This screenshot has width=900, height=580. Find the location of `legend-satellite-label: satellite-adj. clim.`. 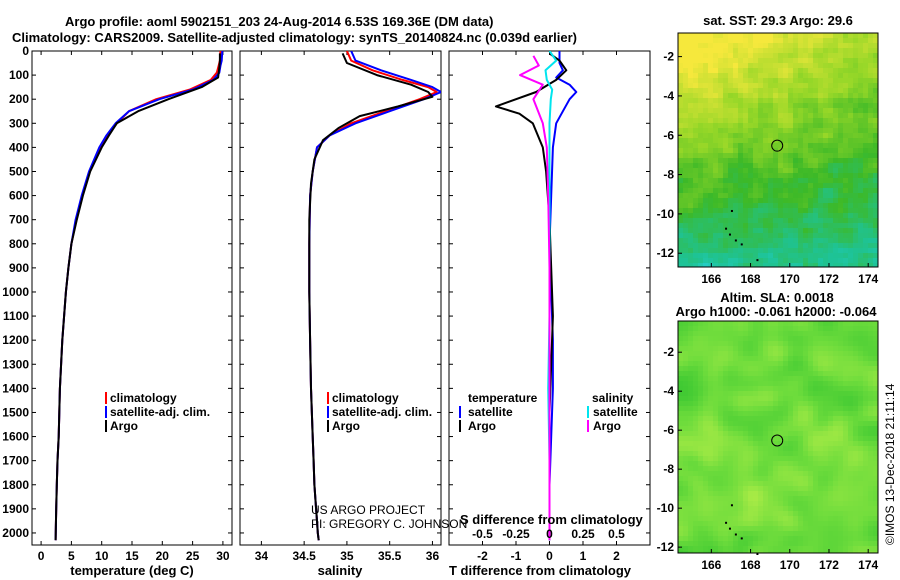

legend-satellite-label: satellite-adj. clim. is located at coordinates (160, 412).